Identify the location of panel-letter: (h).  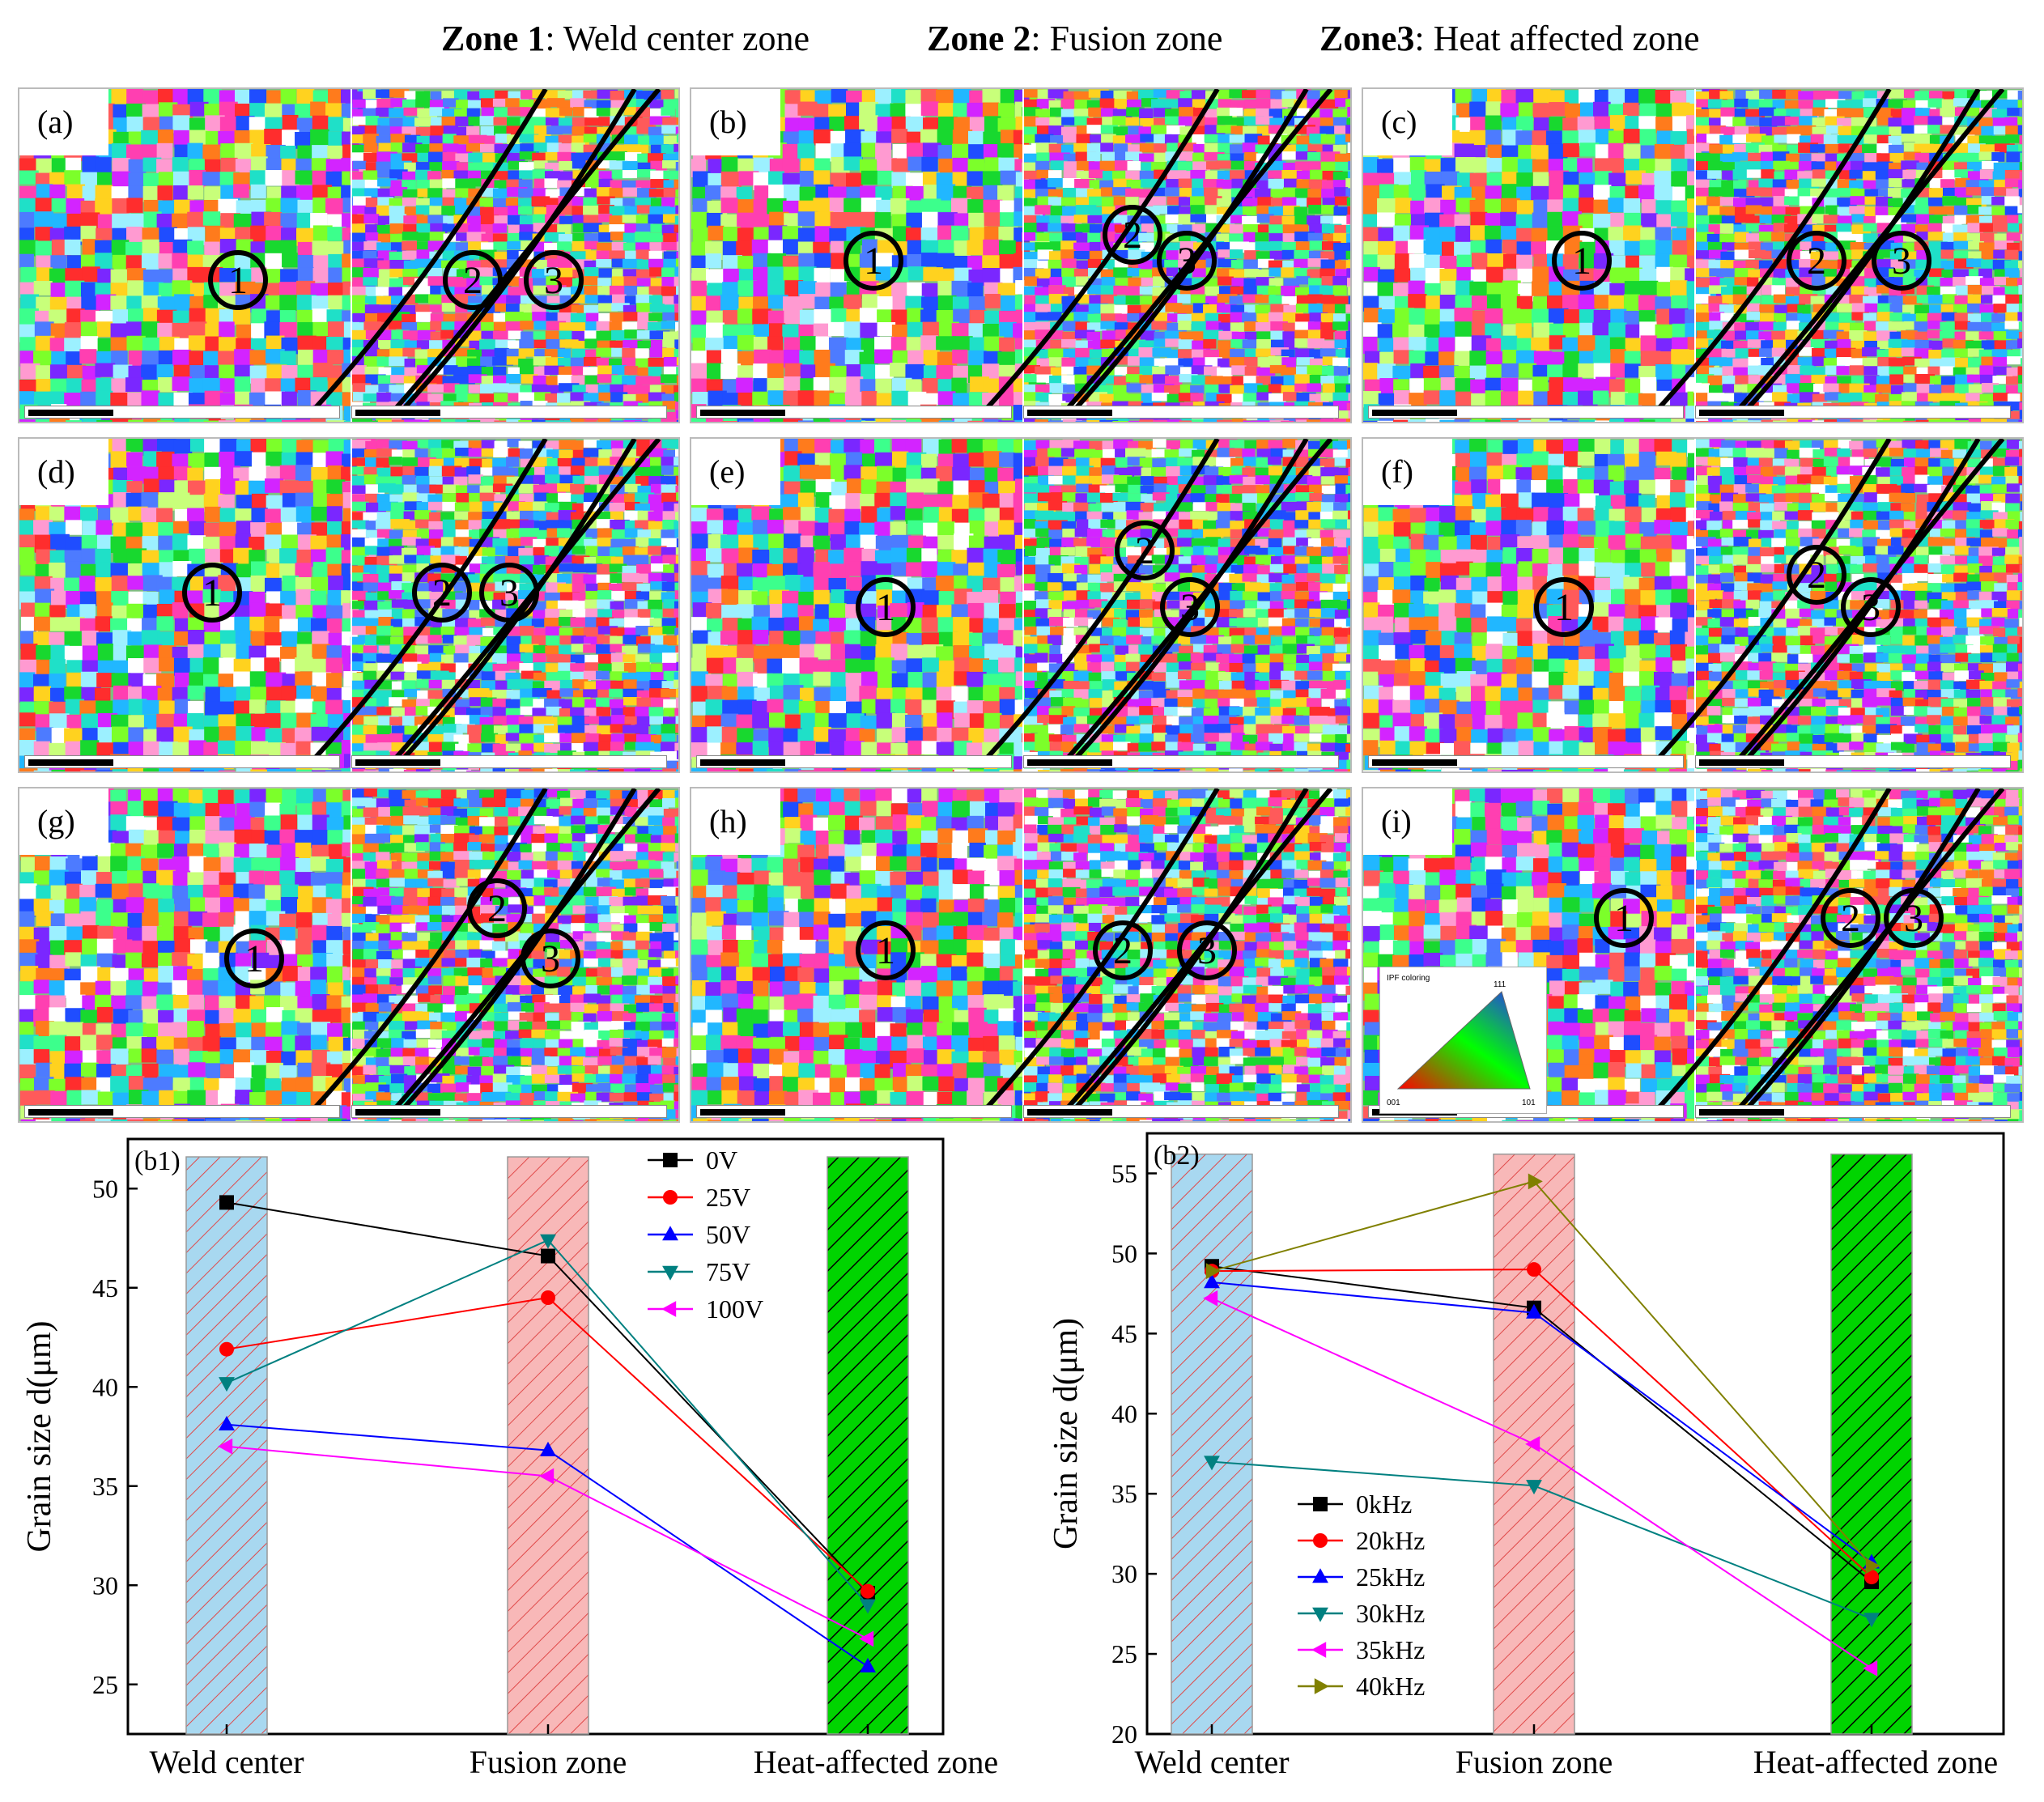
(735, 822).